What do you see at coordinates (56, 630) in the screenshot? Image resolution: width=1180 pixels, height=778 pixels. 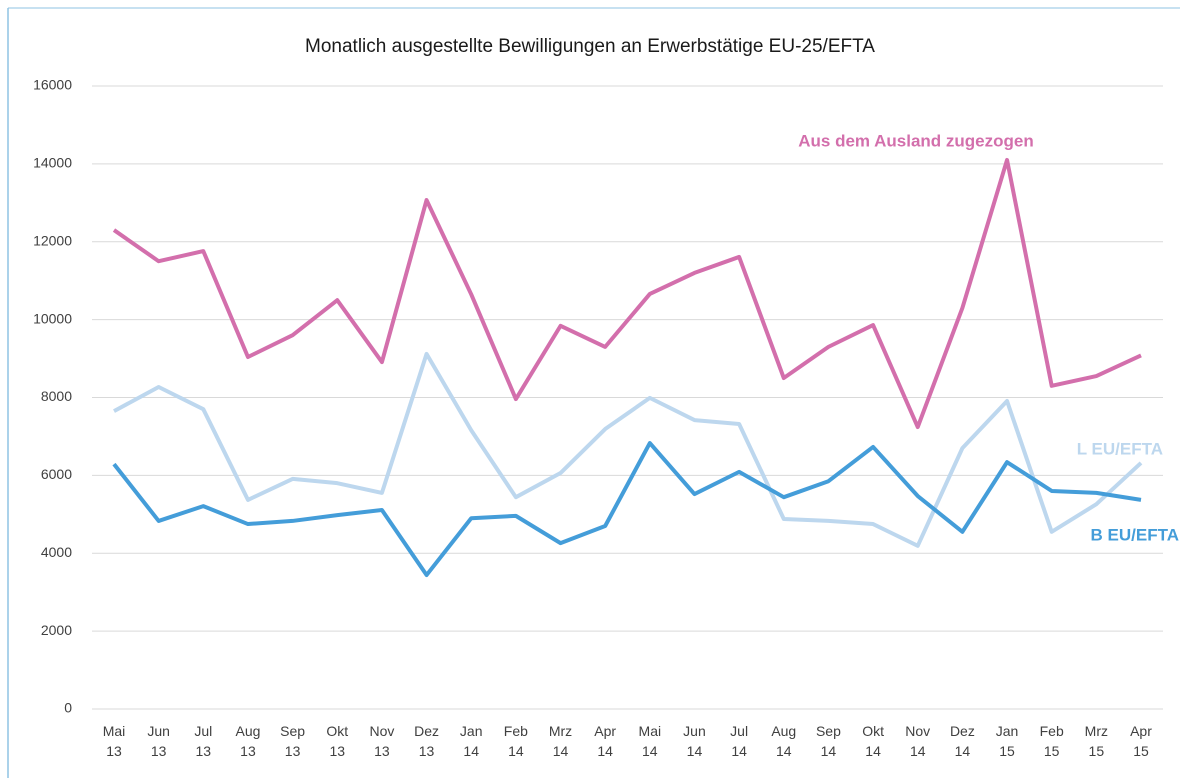 I see `y-tick-label: 2000` at bounding box center [56, 630].